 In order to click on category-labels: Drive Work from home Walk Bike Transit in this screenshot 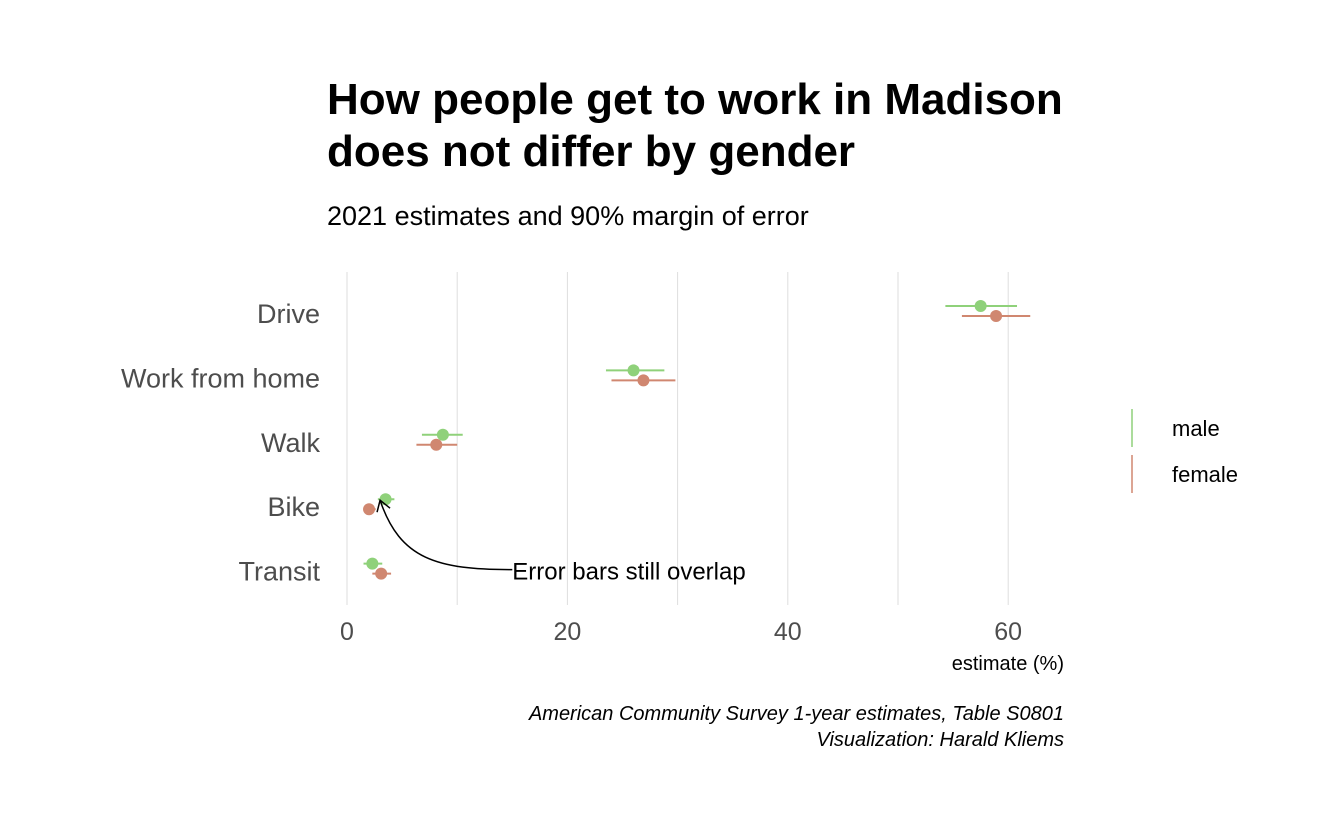, I will do `click(221, 443)`.